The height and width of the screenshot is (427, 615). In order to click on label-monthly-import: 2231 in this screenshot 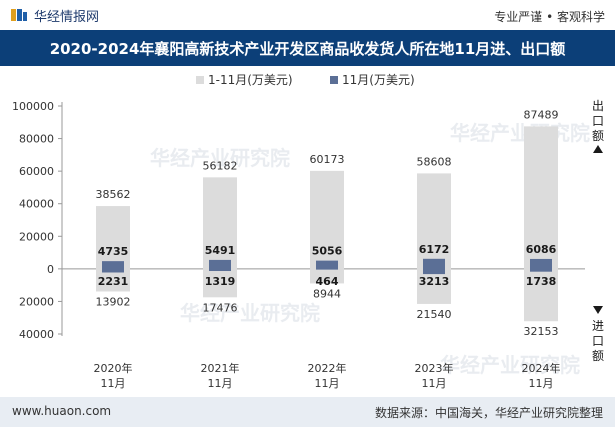, I will do `click(113, 281)`.